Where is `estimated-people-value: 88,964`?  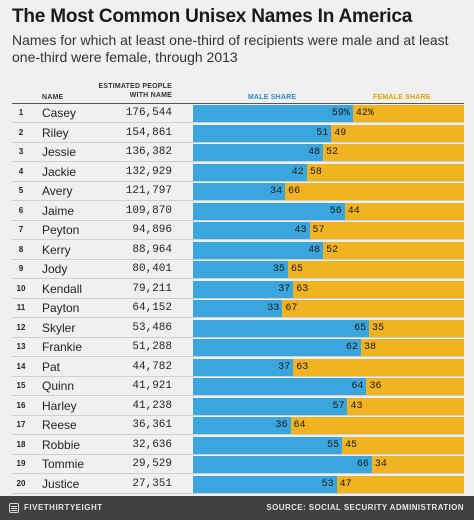
estimated-people-value: 88,964 is located at coordinates (152, 249).